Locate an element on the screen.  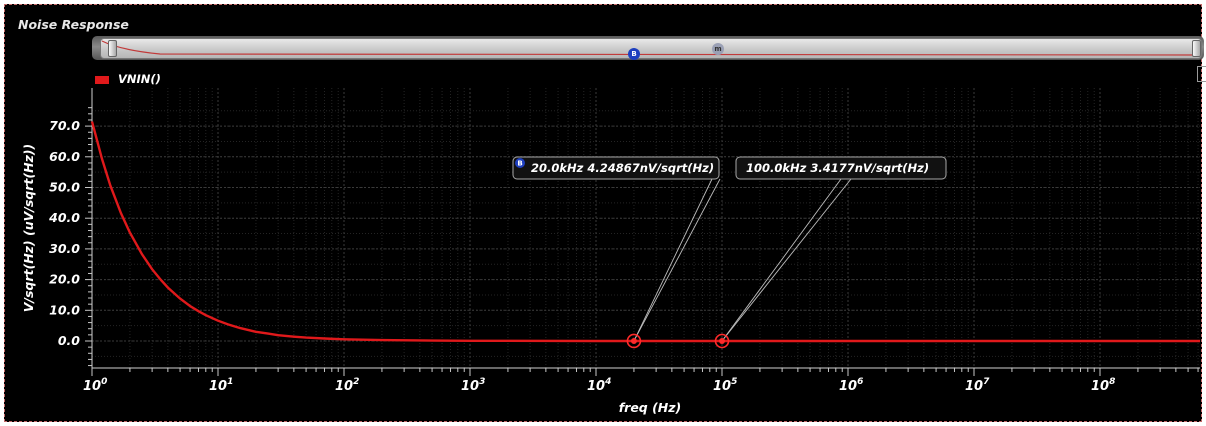
x-tick-label: 10³ is located at coordinates (473, 385).